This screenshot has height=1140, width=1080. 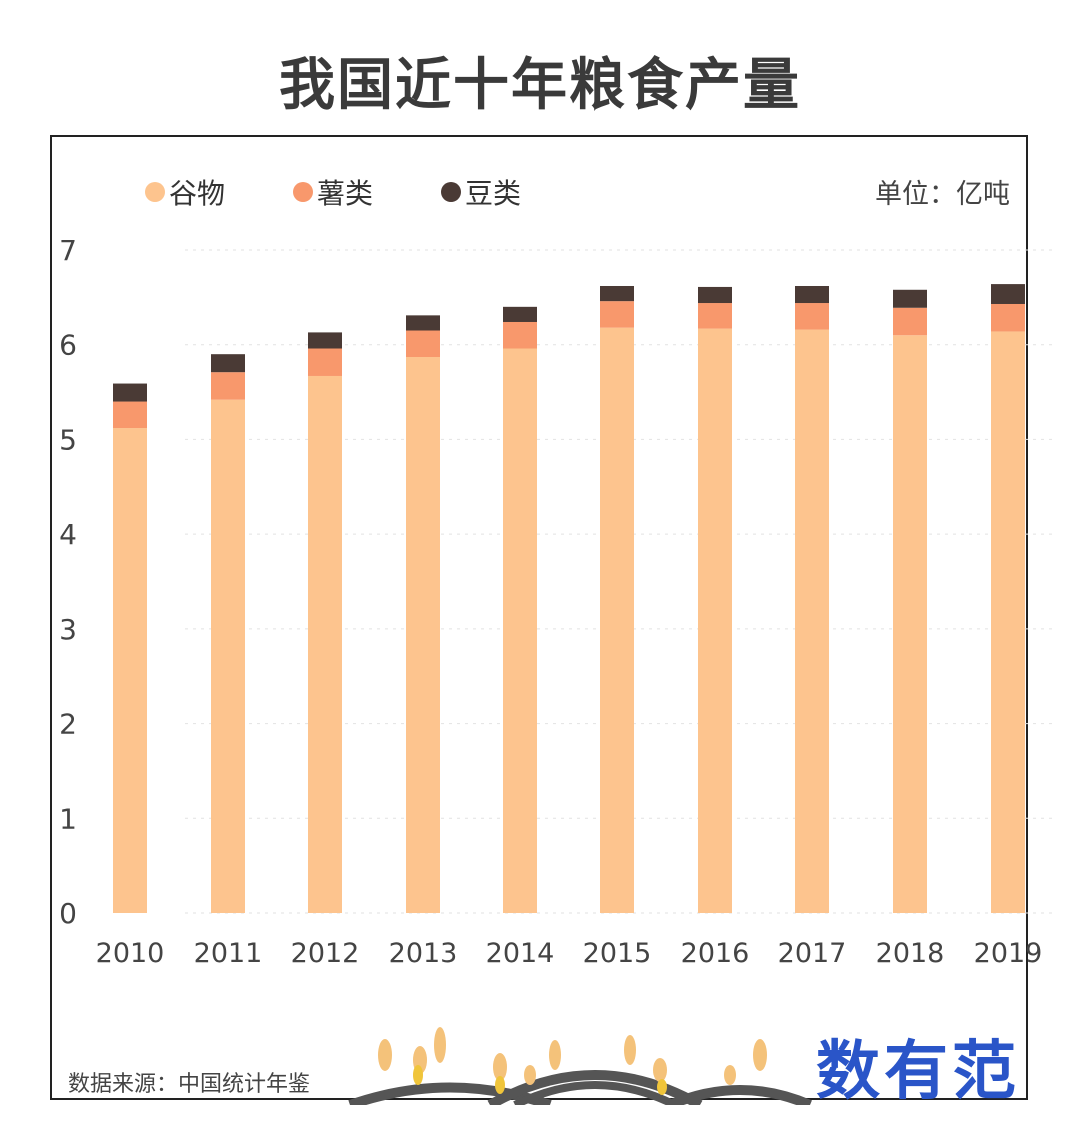 What do you see at coordinates (130, 392) in the screenshot?
I see `bar-segment-豆类-2010` at bounding box center [130, 392].